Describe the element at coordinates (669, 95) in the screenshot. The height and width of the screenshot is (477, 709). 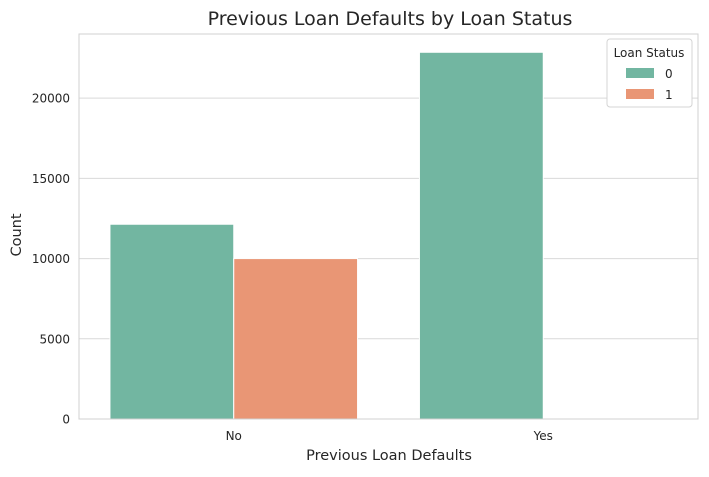
I see `legend-label-1: 1` at that location.